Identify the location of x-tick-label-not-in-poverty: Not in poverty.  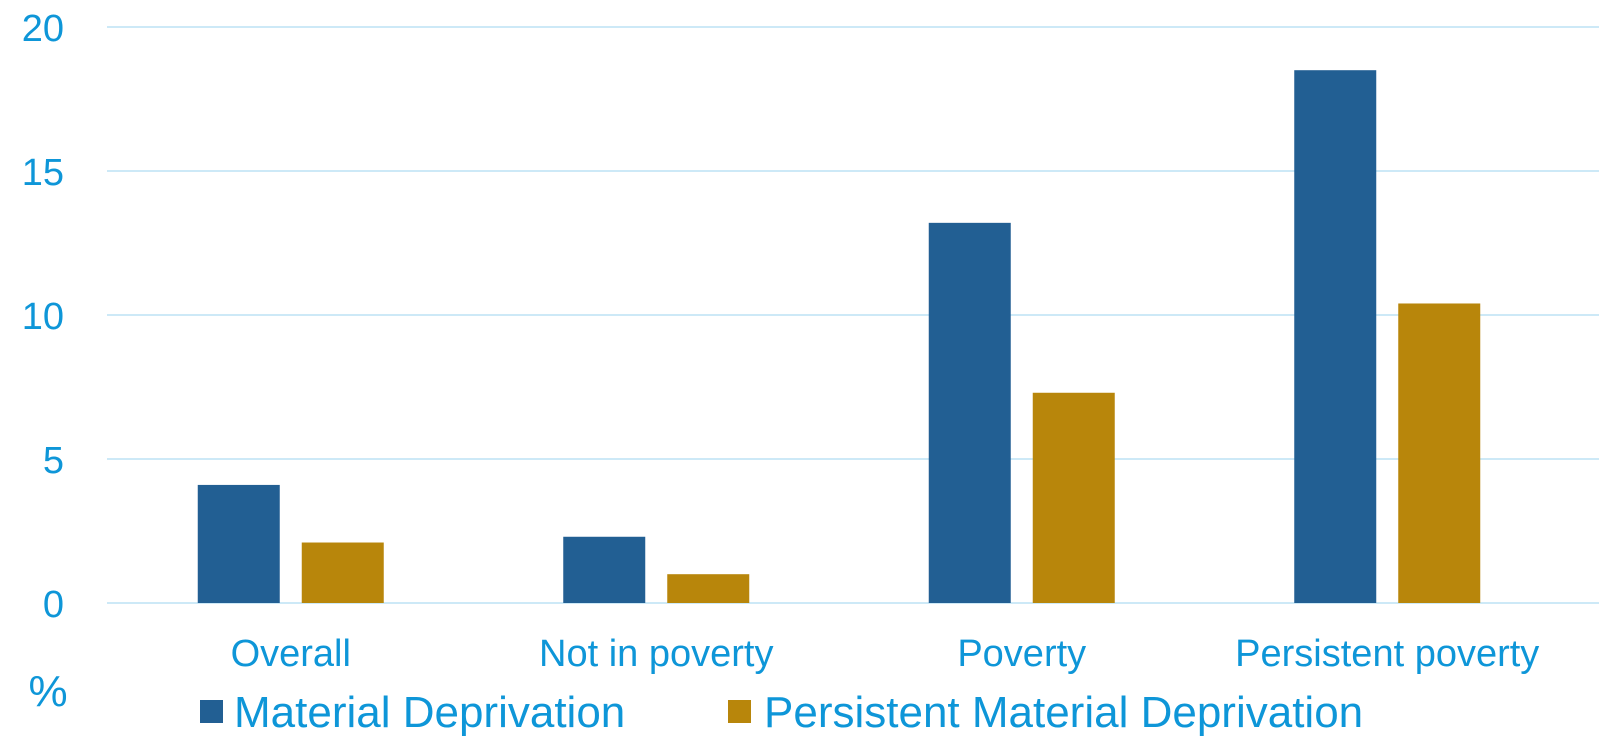
(656, 654).